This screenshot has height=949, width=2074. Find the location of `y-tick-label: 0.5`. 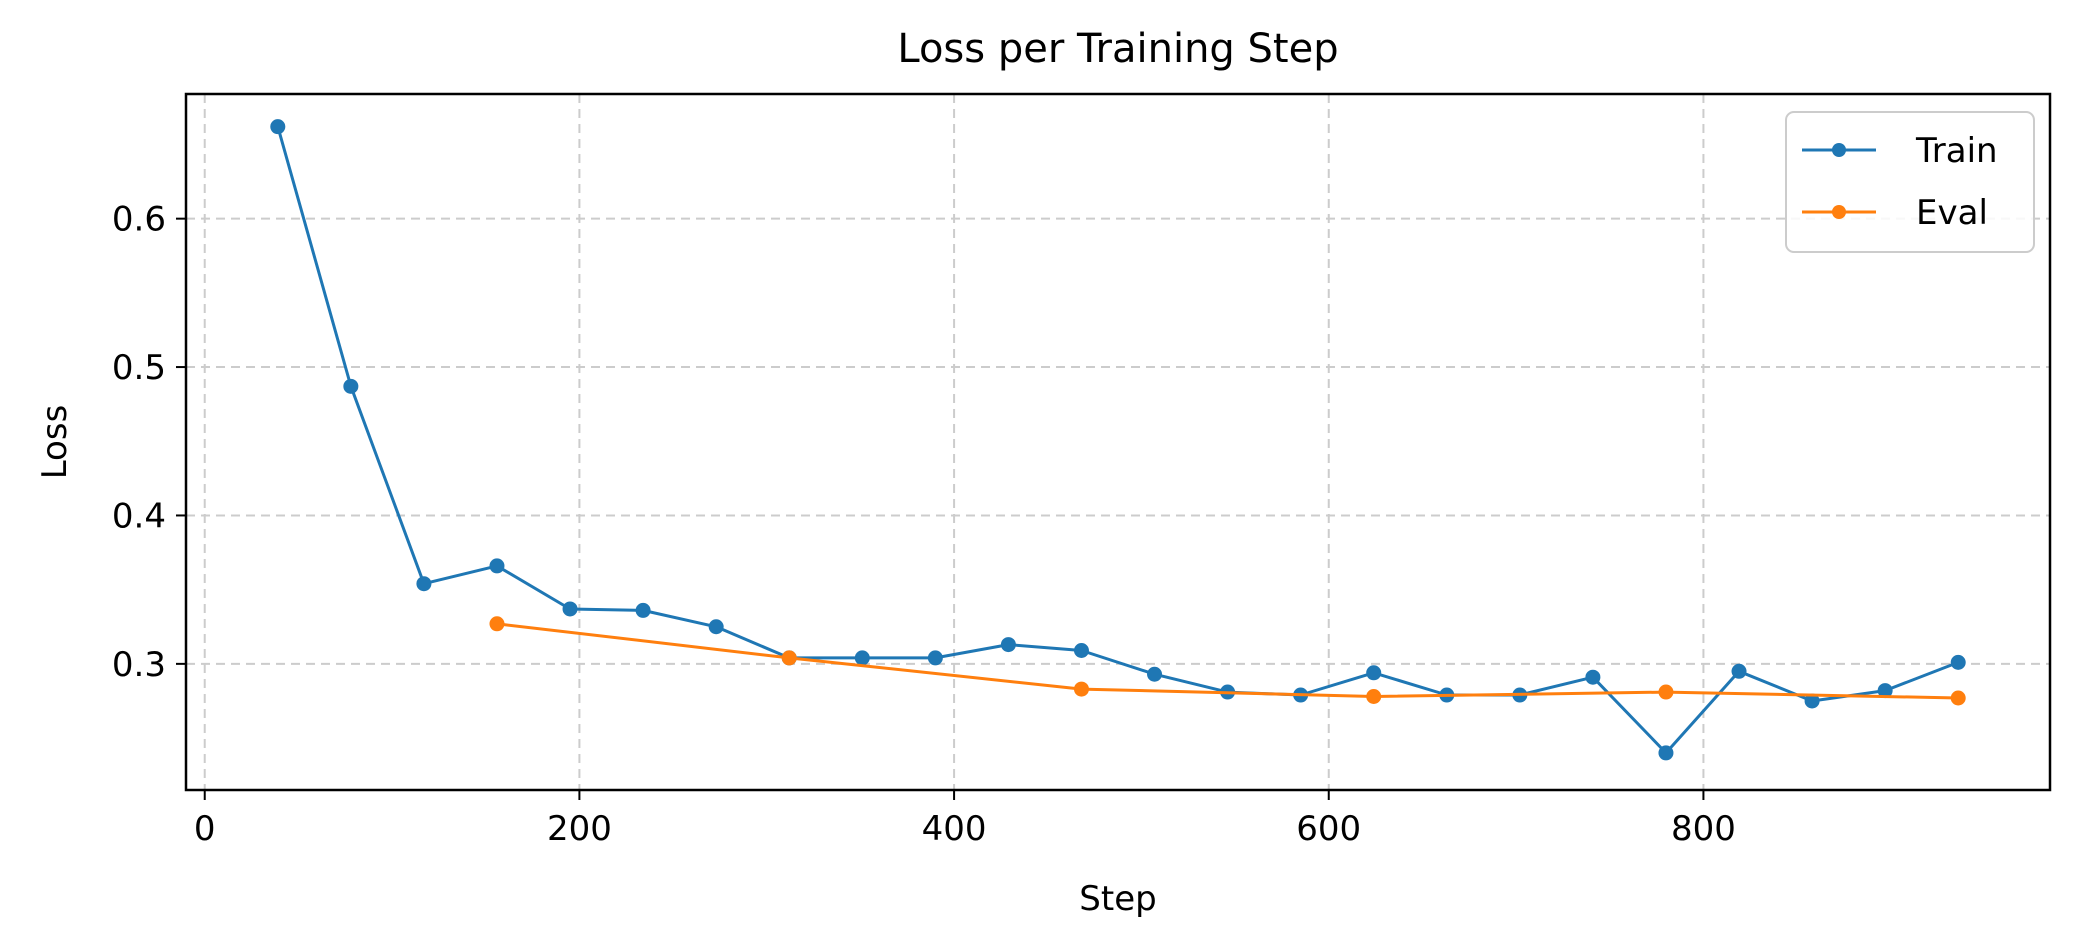

y-tick-label: 0.5 is located at coordinates (139, 368).